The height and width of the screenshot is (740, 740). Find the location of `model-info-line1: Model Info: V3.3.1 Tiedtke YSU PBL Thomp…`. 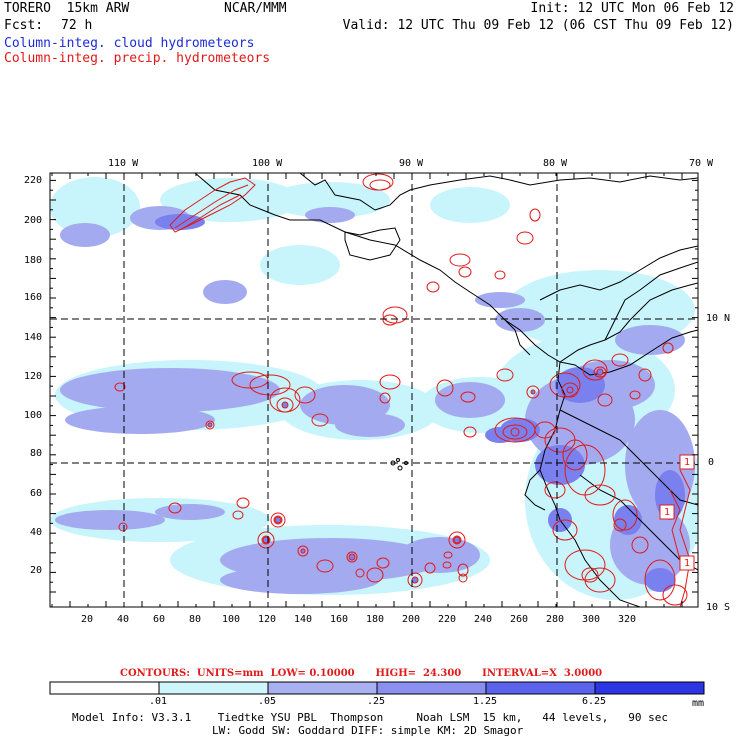

model-info-line1: Model Info: V3.3.1 Tiedtke YSU PBL Thomp… is located at coordinates (370, 717).